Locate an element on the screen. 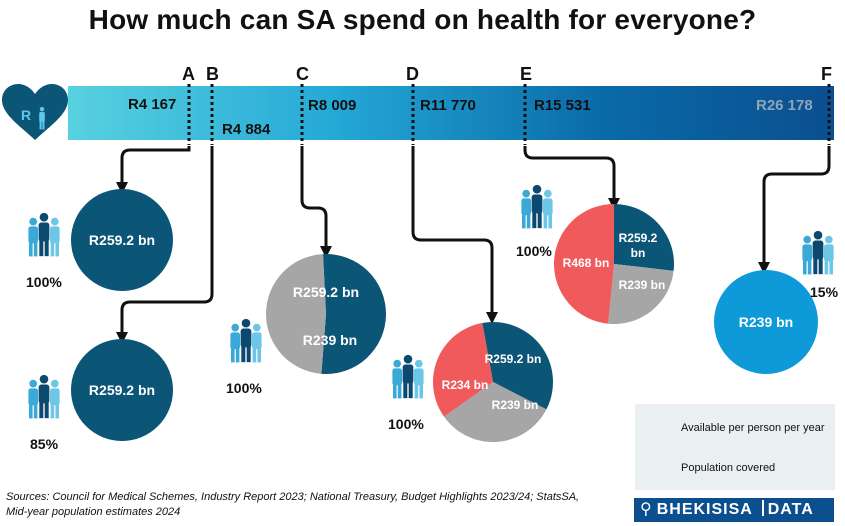 The image size is (845, 526). scenario-letter-c: C is located at coordinates (302, 74).